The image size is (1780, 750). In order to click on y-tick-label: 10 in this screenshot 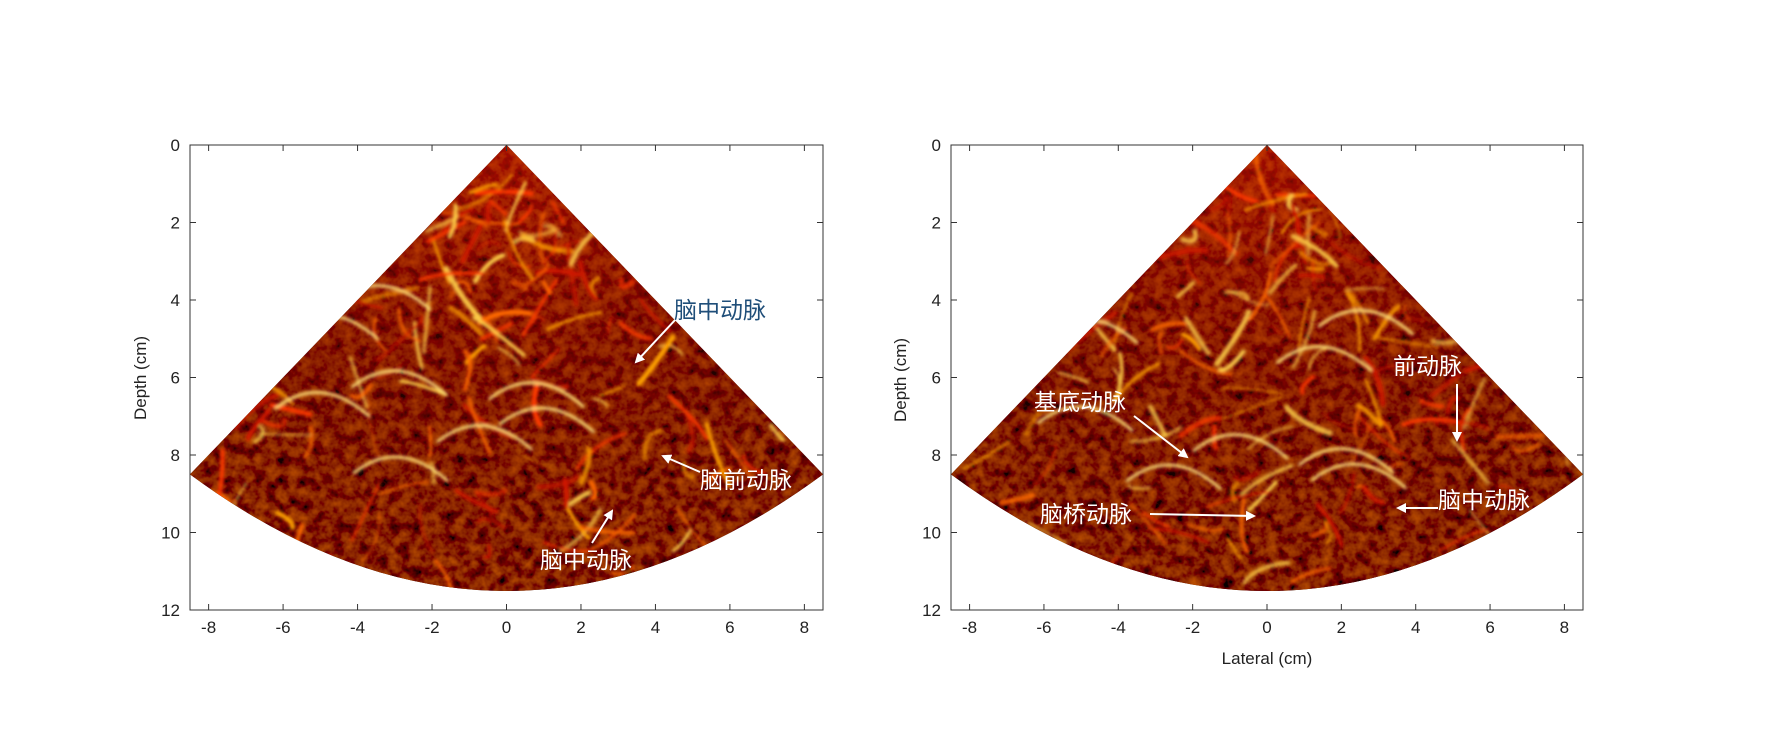, I will do `click(170, 533)`.